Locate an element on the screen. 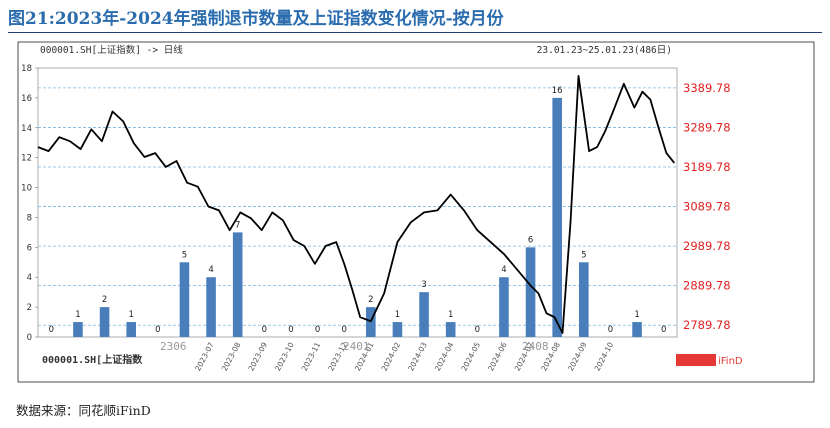 This screenshot has height=428, width=830. right-axis-tick-label: 2889.78 is located at coordinates (707, 286).